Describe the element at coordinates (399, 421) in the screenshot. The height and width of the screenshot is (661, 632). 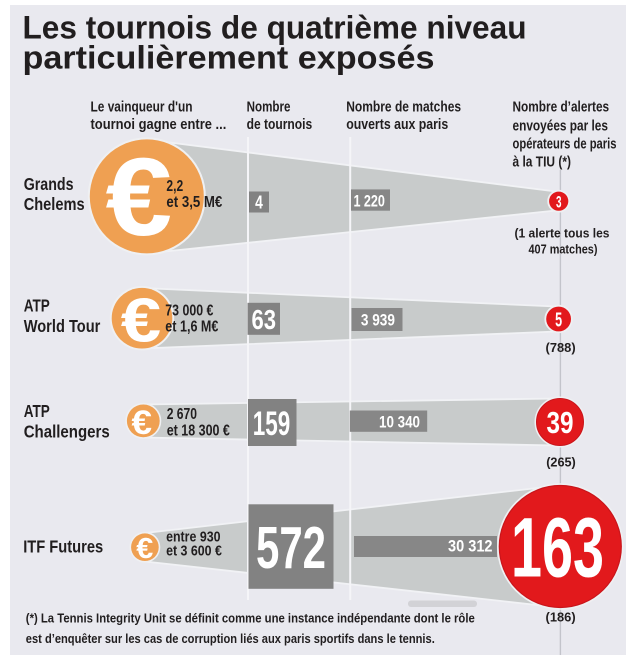
I see `svg-text: 10 340` at that location.